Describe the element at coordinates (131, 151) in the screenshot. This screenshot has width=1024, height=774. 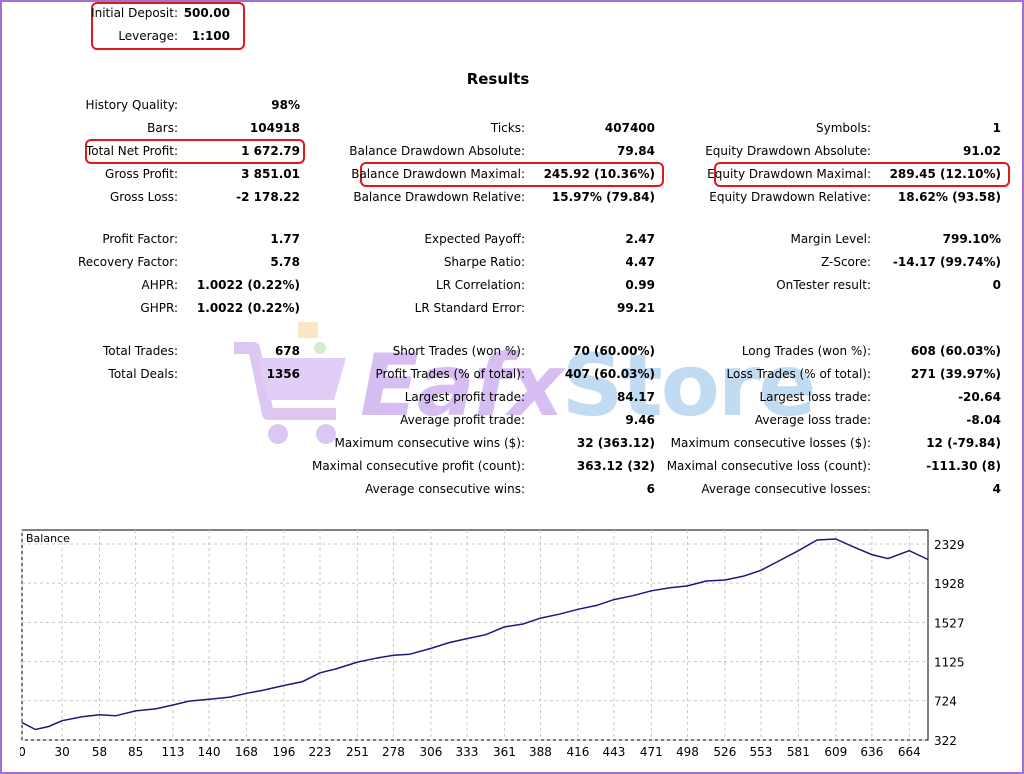
I see `total-net-profit-label: Total Net Profit:` at that location.